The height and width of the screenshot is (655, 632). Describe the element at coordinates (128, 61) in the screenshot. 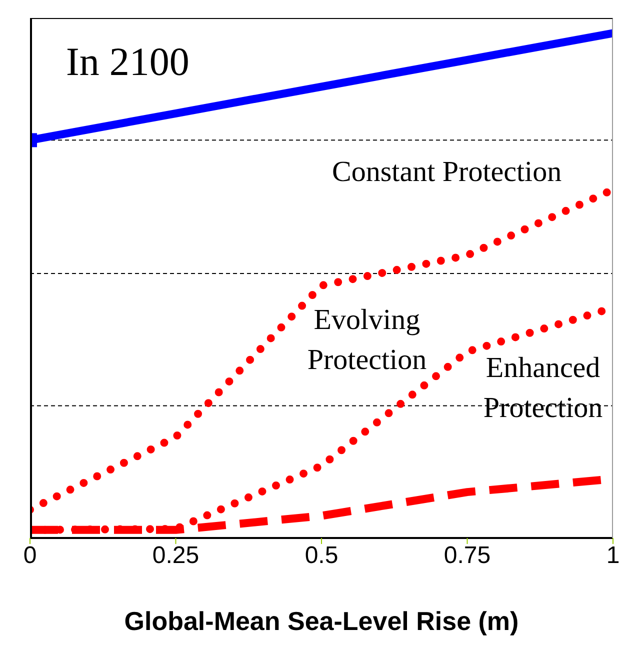

I see `chart-title: In 2100` at that location.